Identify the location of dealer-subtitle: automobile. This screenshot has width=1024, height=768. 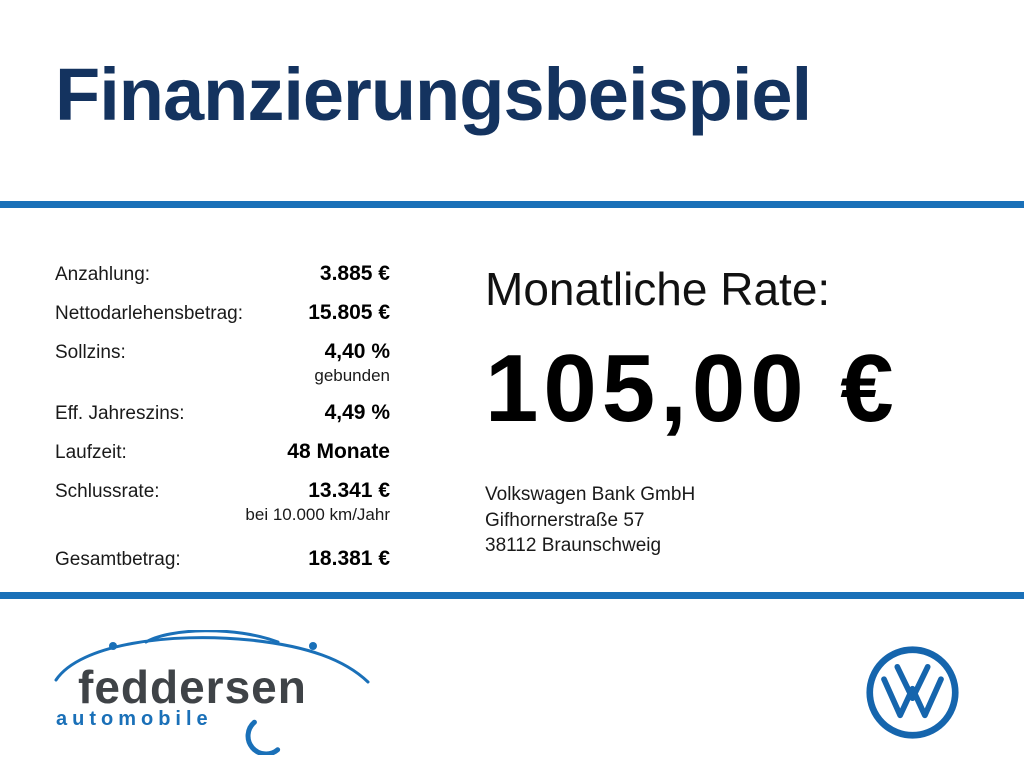
(134, 719).